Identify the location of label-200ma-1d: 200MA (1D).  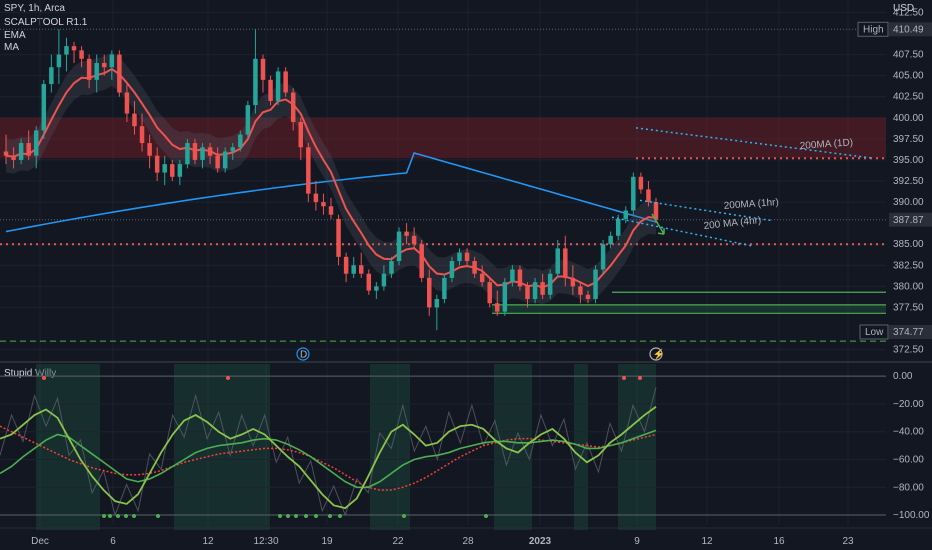
(826, 144).